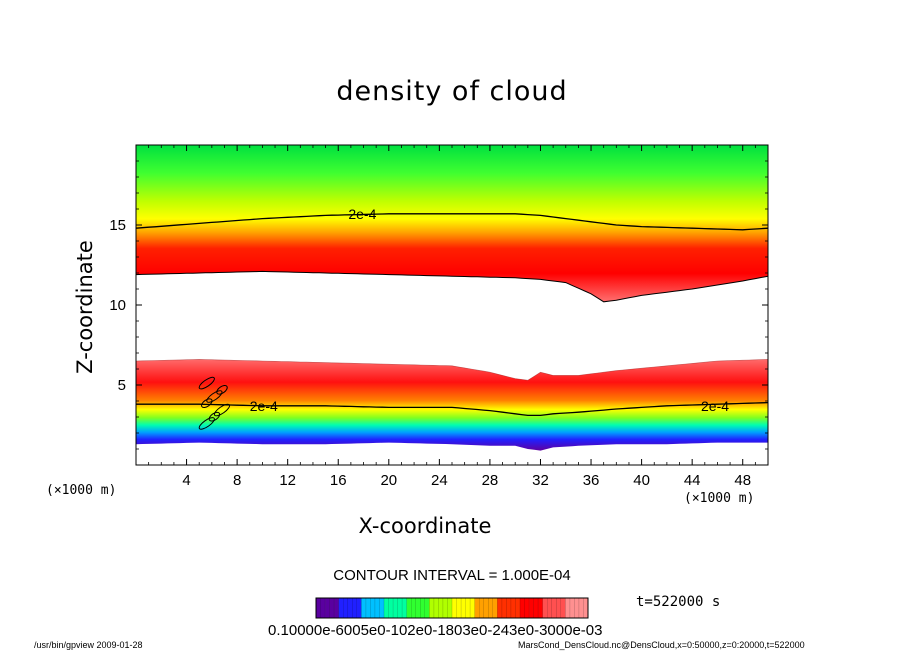 The width and height of the screenshot is (904, 654). What do you see at coordinates (692, 480) in the screenshot?
I see `x-tick-label-44: 44` at bounding box center [692, 480].